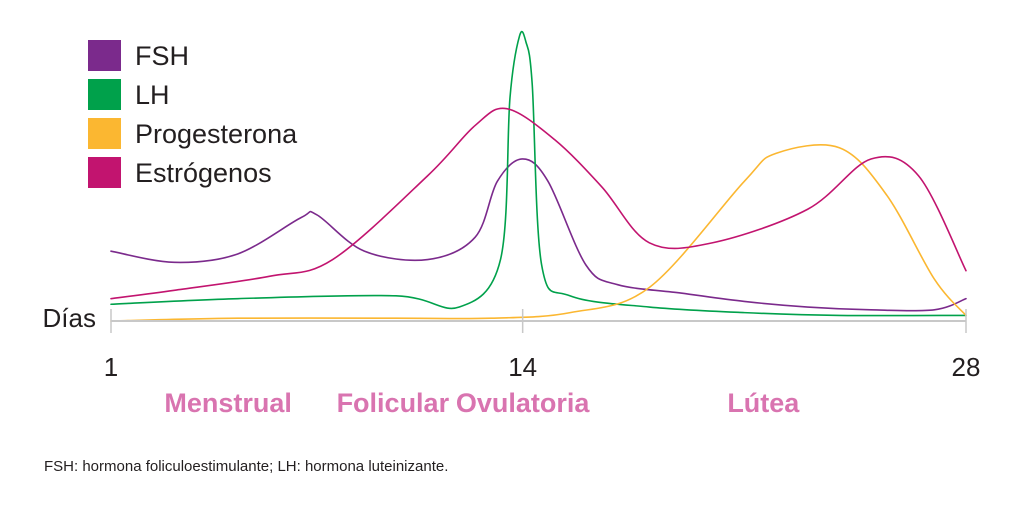 Image resolution: width=1024 pixels, height=528 pixels. Describe the element at coordinates (104, 172) in the screenshot. I see `legend-swatch-estrogenos` at that location.